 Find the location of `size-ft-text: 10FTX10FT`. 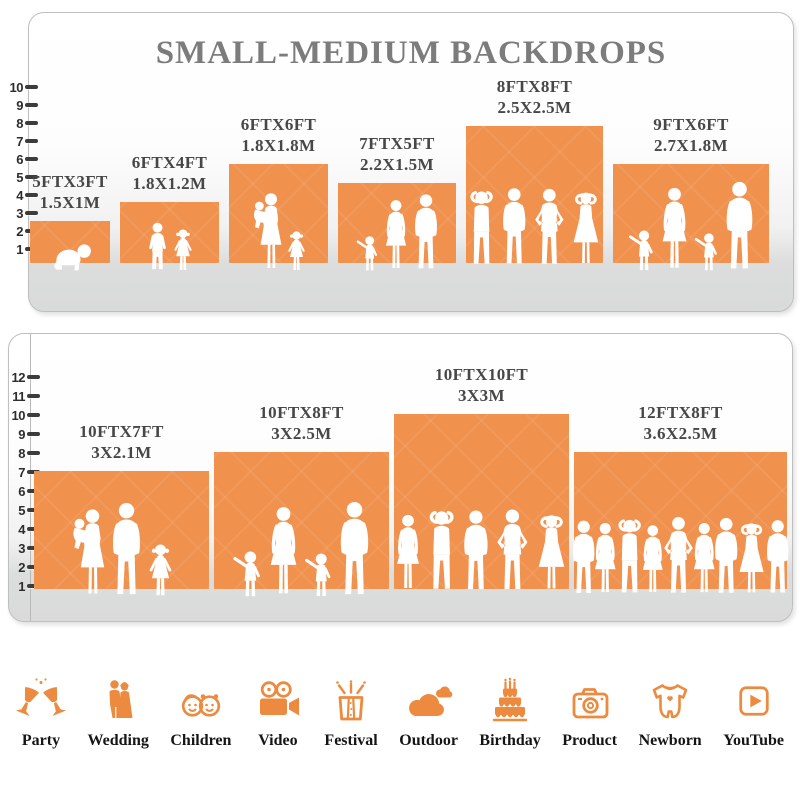

size-ft-text: 10FTX10FT is located at coordinates (481, 374).